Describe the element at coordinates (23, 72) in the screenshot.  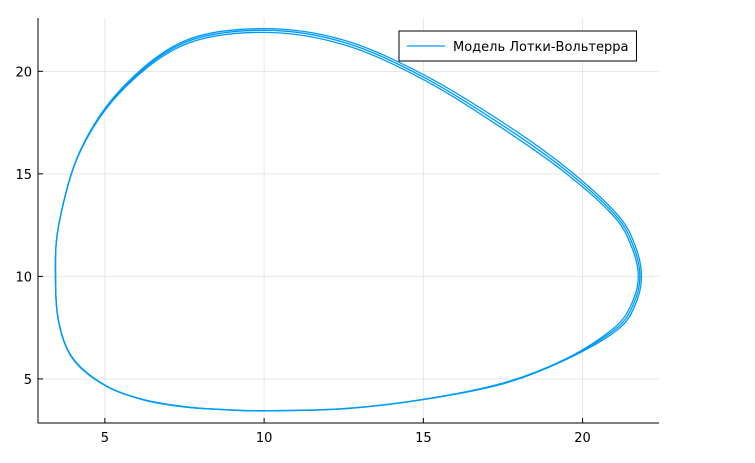
I see `y-tick-label: 20` at that location.